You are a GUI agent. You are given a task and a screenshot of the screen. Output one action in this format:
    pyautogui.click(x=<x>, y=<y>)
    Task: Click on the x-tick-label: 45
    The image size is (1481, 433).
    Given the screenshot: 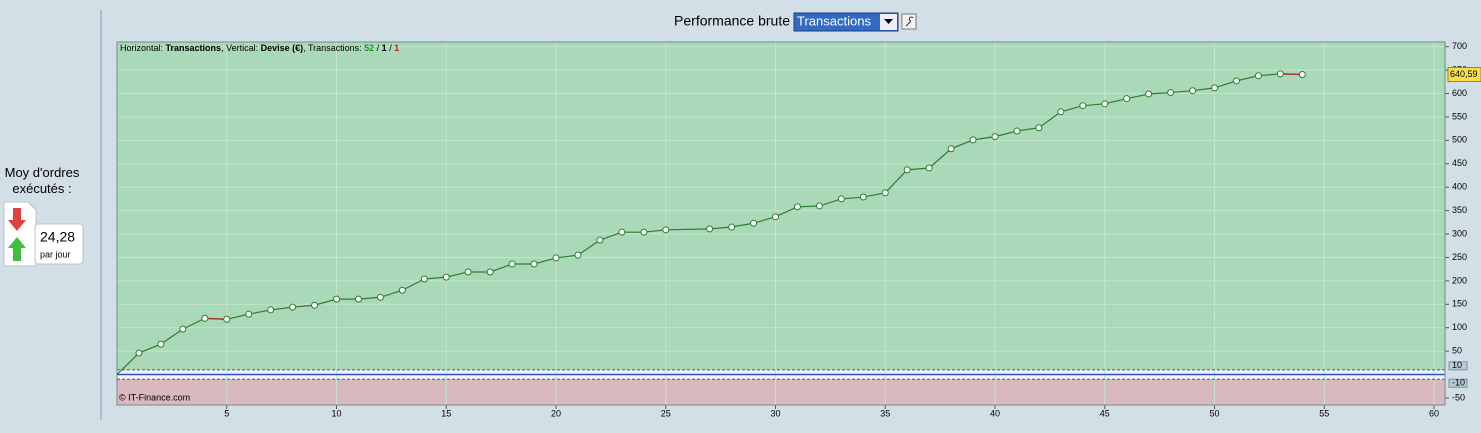 What is the action you would take?
    pyautogui.click(x=1105, y=413)
    